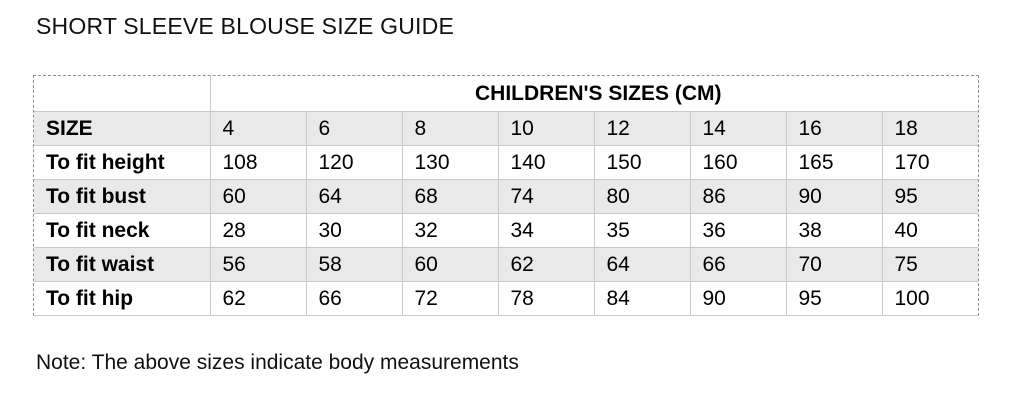 The height and width of the screenshot is (411, 1024). What do you see at coordinates (834, 230) in the screenshot?
I see `size-value-cell: 38` at bounding box center [834, 230].